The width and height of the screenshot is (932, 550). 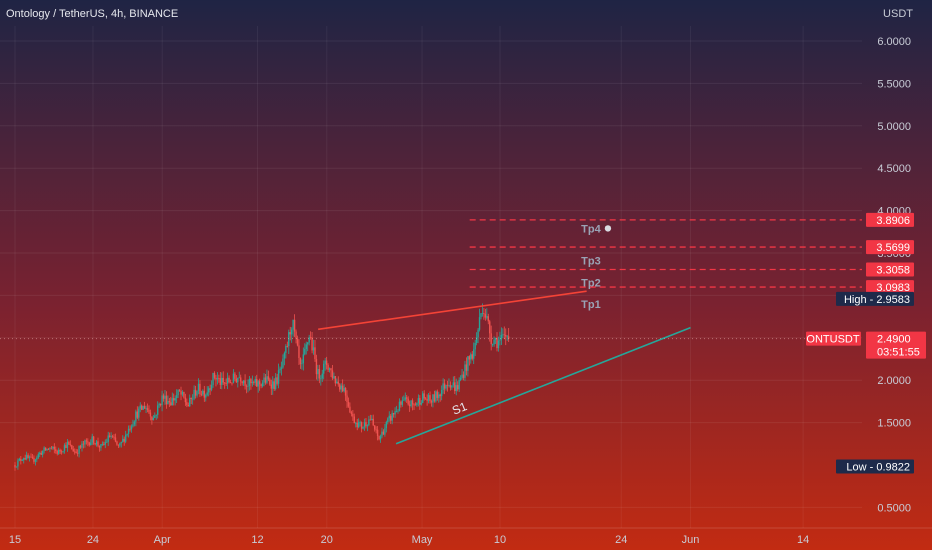 I want to click on countdown-text: 03:51:55, so click(x=898, y=353).